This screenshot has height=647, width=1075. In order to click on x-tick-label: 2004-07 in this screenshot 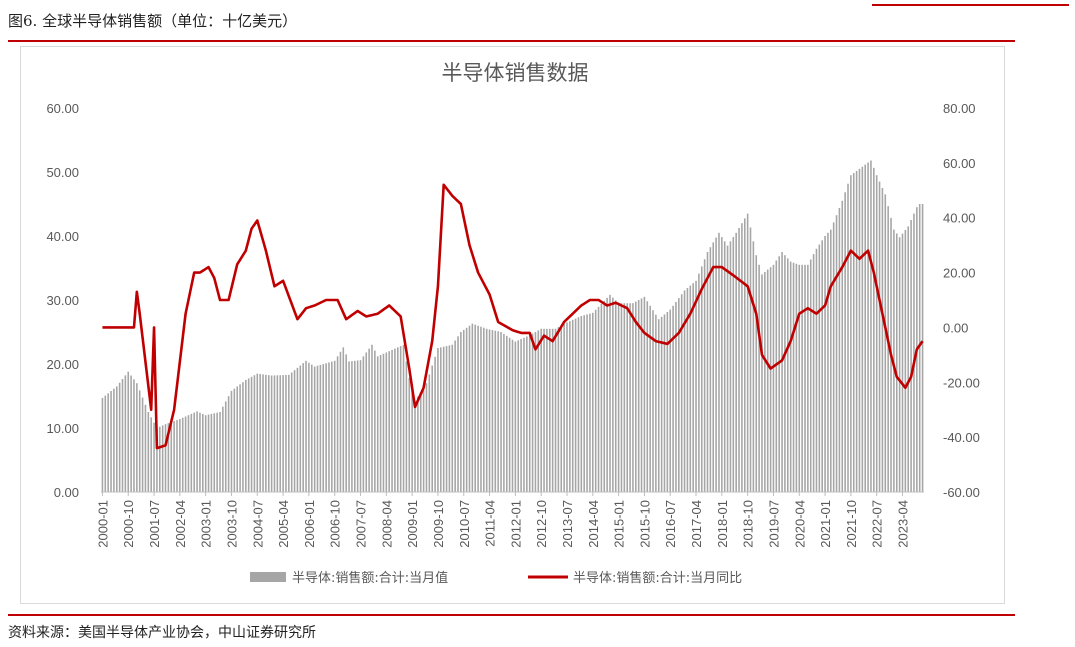, I will do `click(257, 524)`.